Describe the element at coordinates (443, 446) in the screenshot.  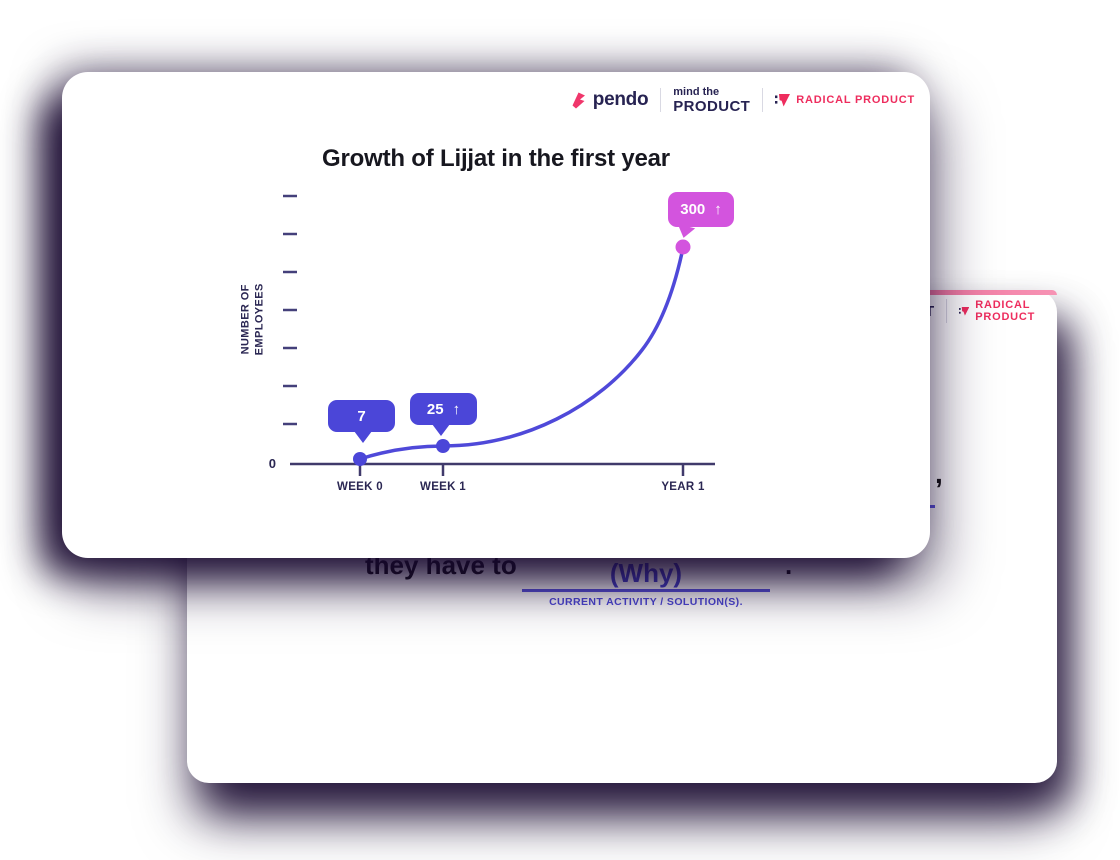
I see `data-point-week1` at that location.